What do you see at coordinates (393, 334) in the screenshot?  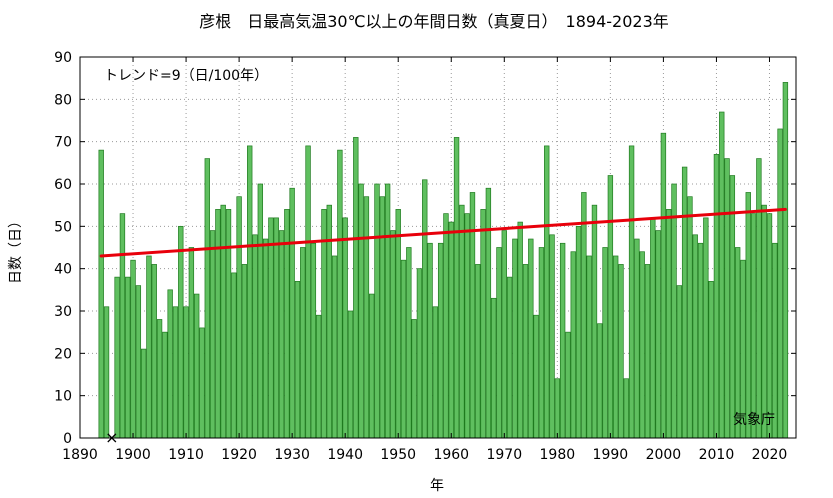 I see `bar-1949` at bounding box center [393, 334].